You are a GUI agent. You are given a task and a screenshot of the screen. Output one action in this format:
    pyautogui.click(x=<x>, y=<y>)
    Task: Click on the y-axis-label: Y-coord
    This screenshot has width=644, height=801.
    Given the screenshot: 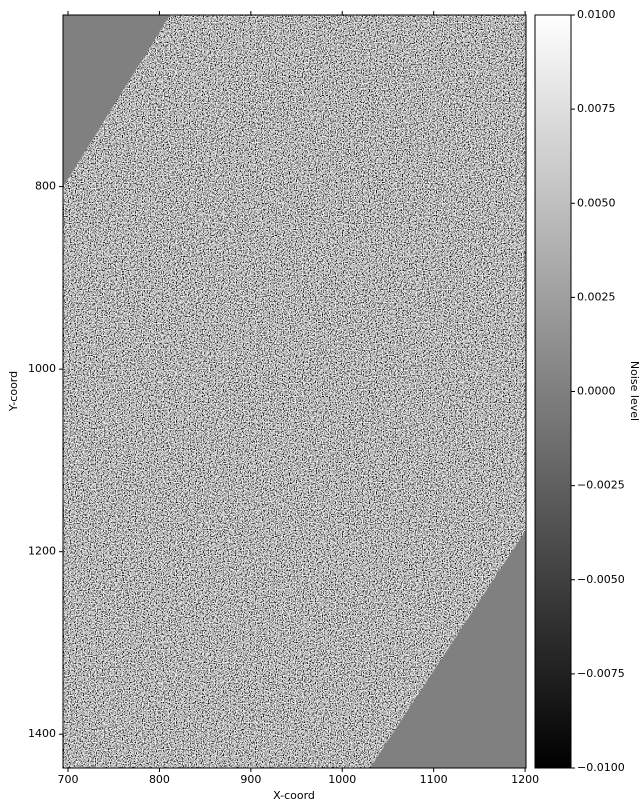 What is the action you would take?
    pyautogui.click(x=13, y=391)
    